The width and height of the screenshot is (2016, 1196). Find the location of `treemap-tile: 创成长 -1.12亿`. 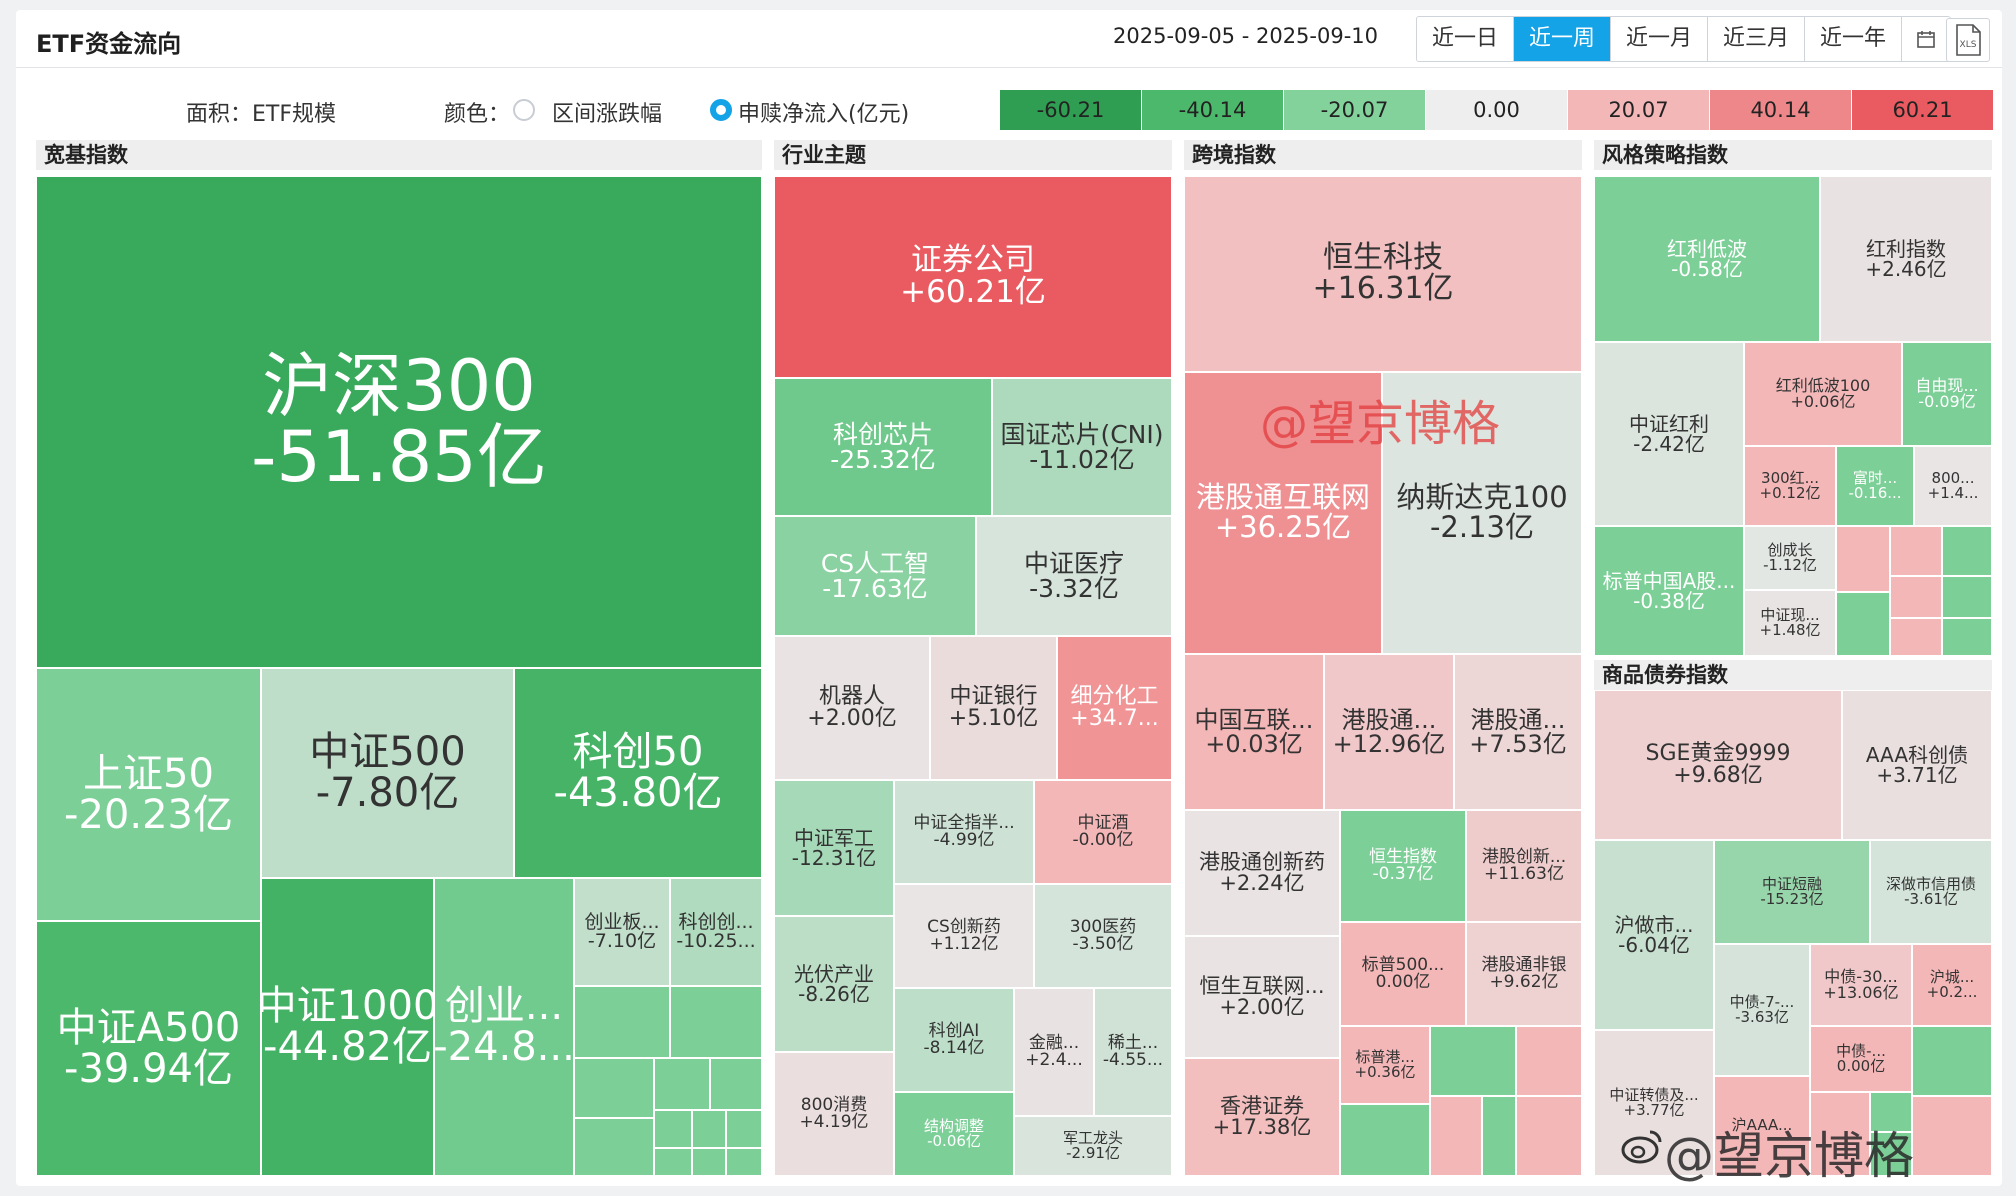

treemap-tile: 创成长 -1.12亿 is located at coordinates (1790, 558).